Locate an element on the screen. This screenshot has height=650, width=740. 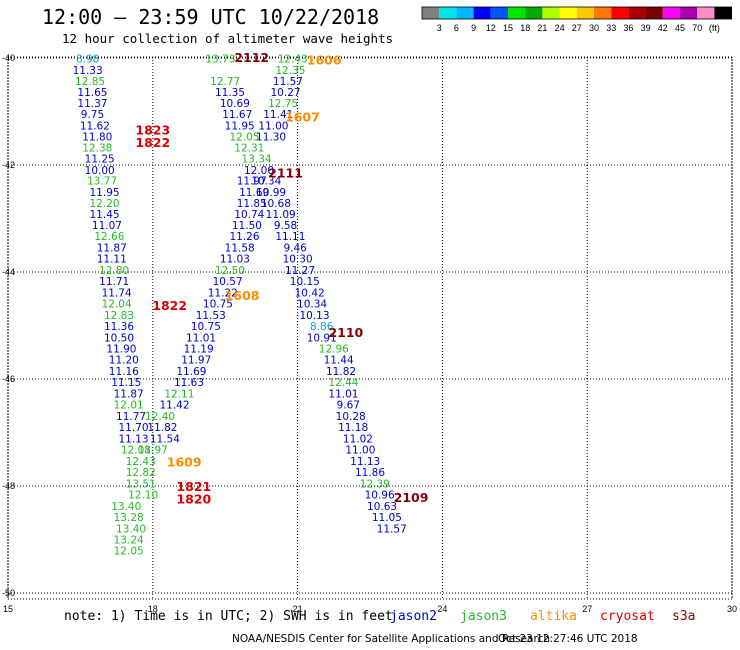
pass-time-label: 2109 is located at coordinates (411, 497).